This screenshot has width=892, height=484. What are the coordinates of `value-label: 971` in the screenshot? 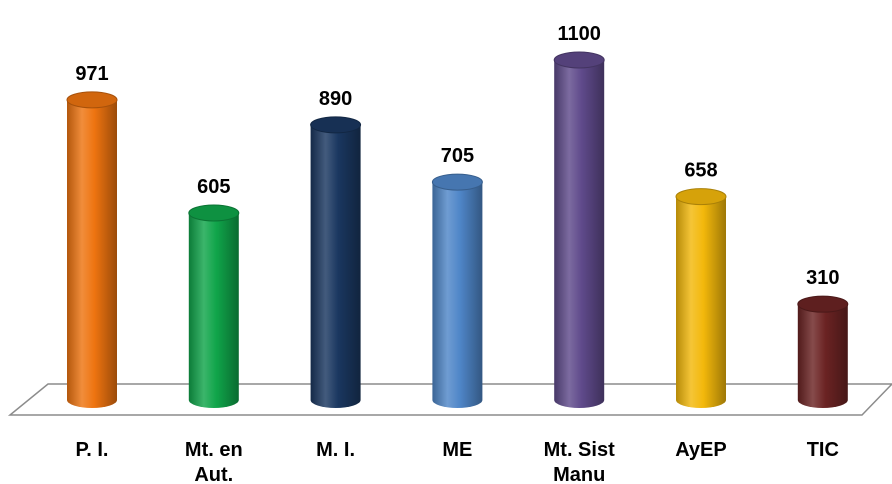 It's located at (91, 74).